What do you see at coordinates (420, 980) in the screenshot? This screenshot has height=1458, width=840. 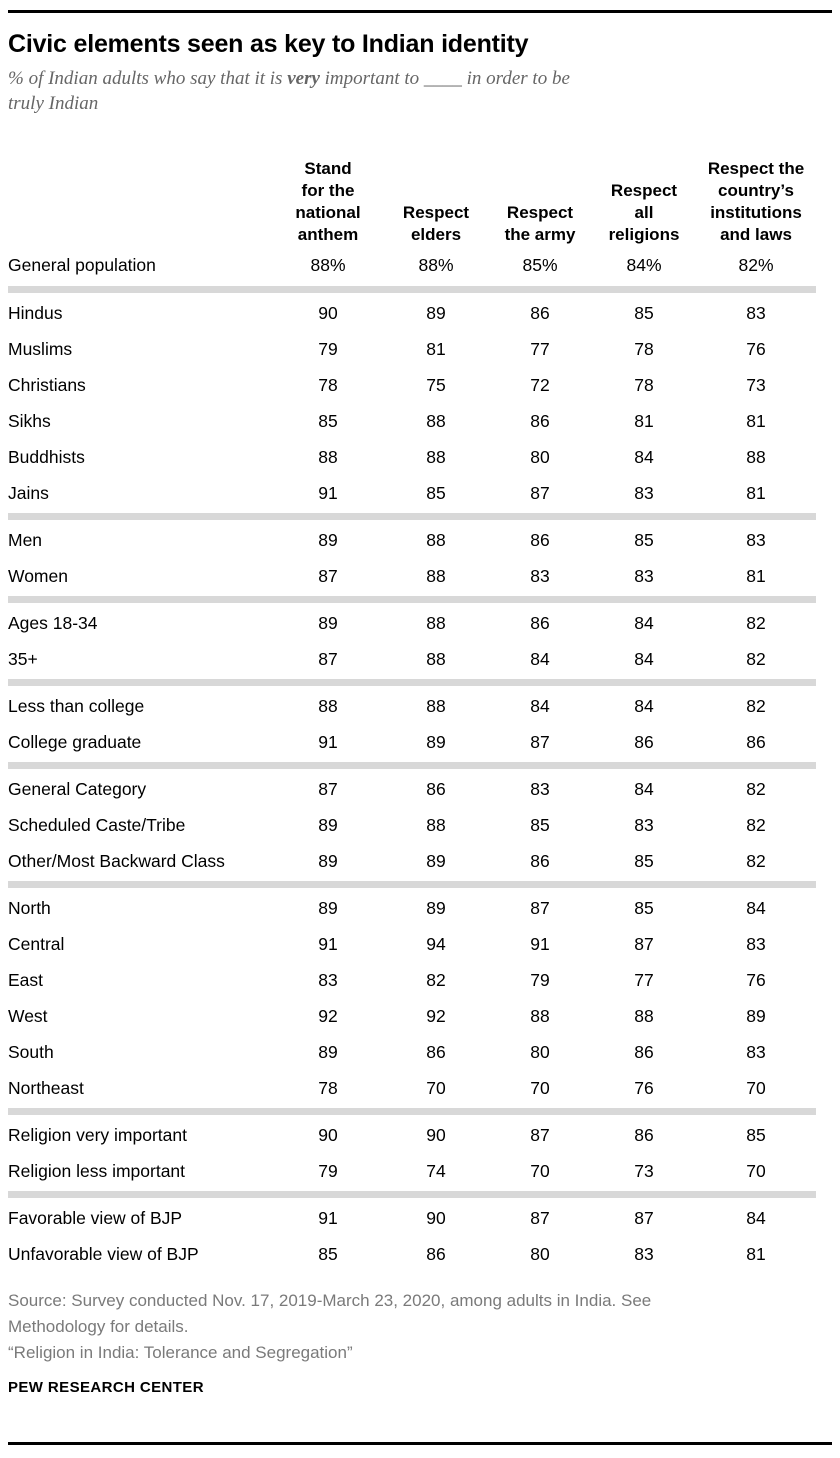 I see `table-row: East 83 82 79 77 76` at bounding box center [420, 980].